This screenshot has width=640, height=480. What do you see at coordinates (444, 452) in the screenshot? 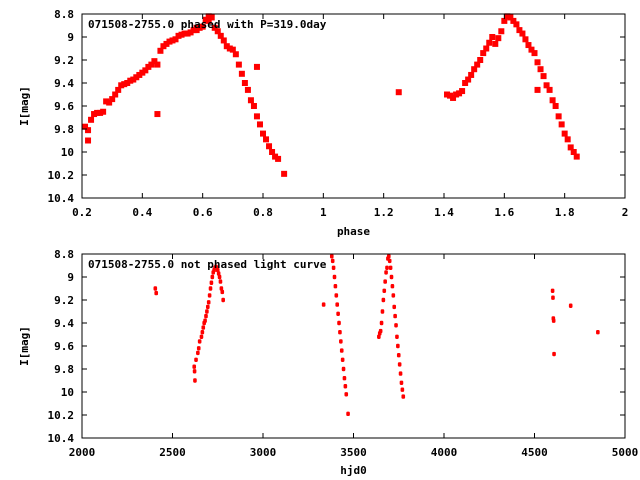
I see `x-tick-label: 4000` at bounding box center [444, 452].